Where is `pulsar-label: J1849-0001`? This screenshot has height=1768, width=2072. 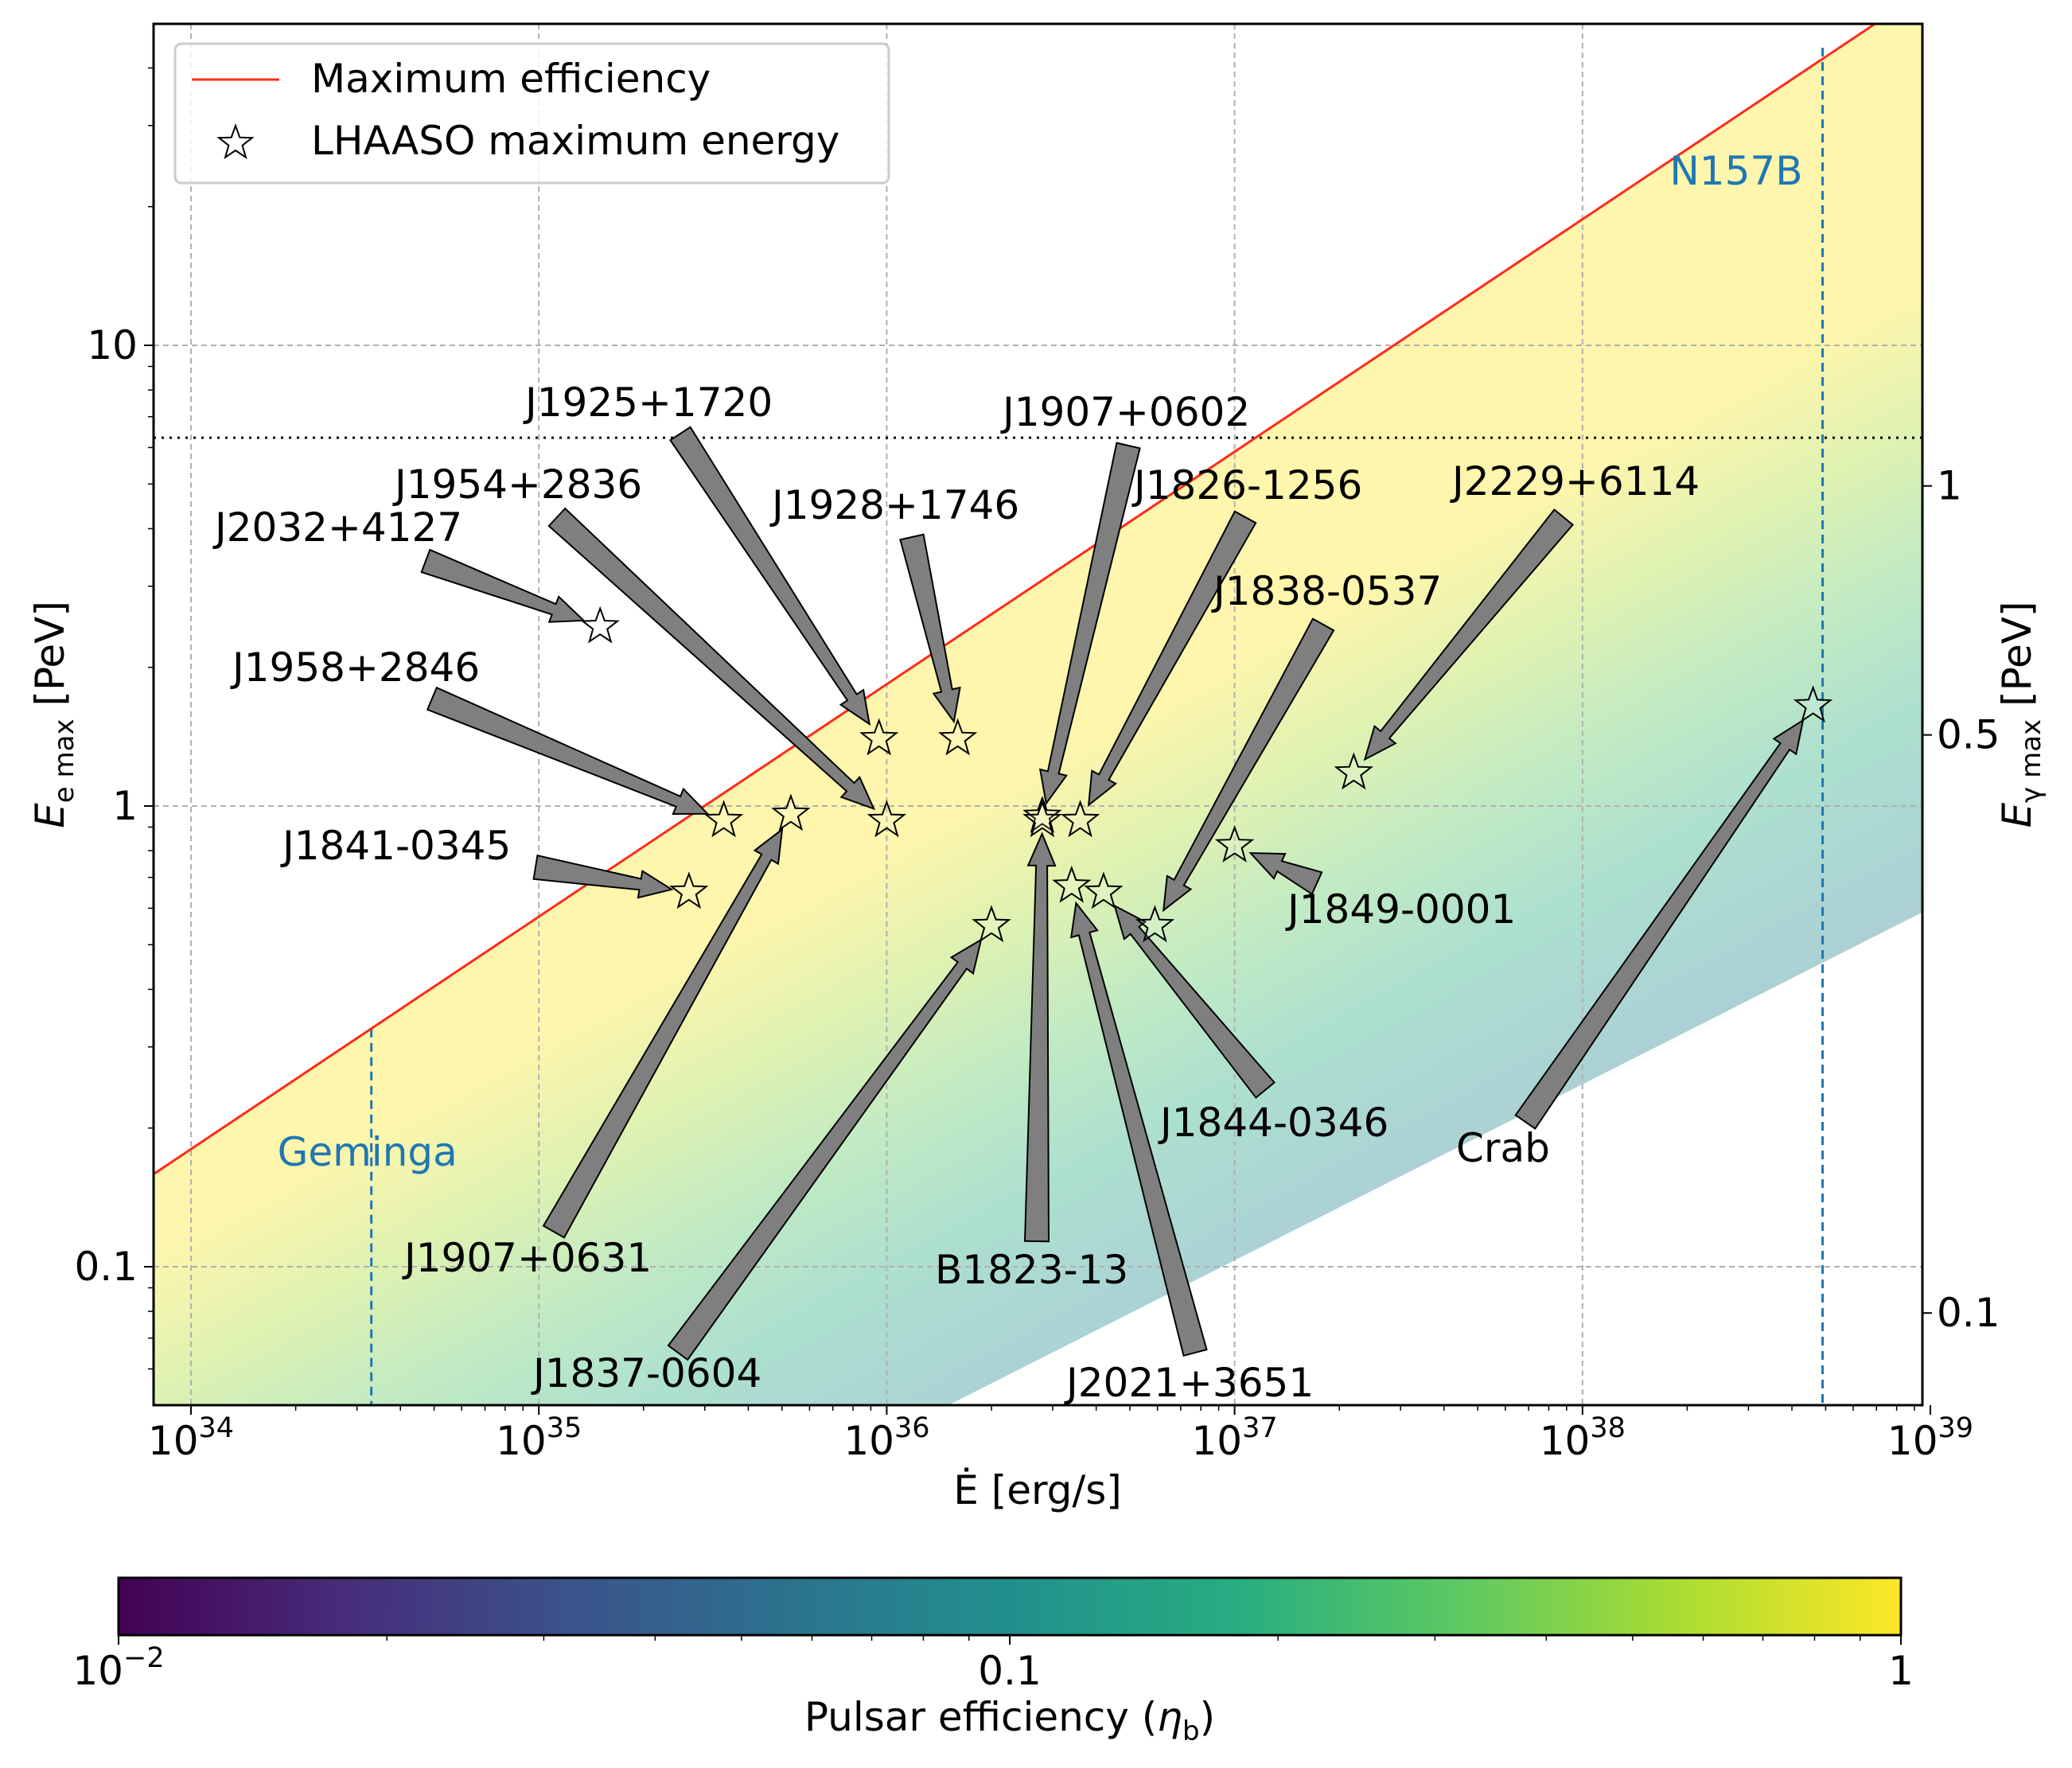 pulsar-label: J1849-0001 is located at coordinates (1400, 909).